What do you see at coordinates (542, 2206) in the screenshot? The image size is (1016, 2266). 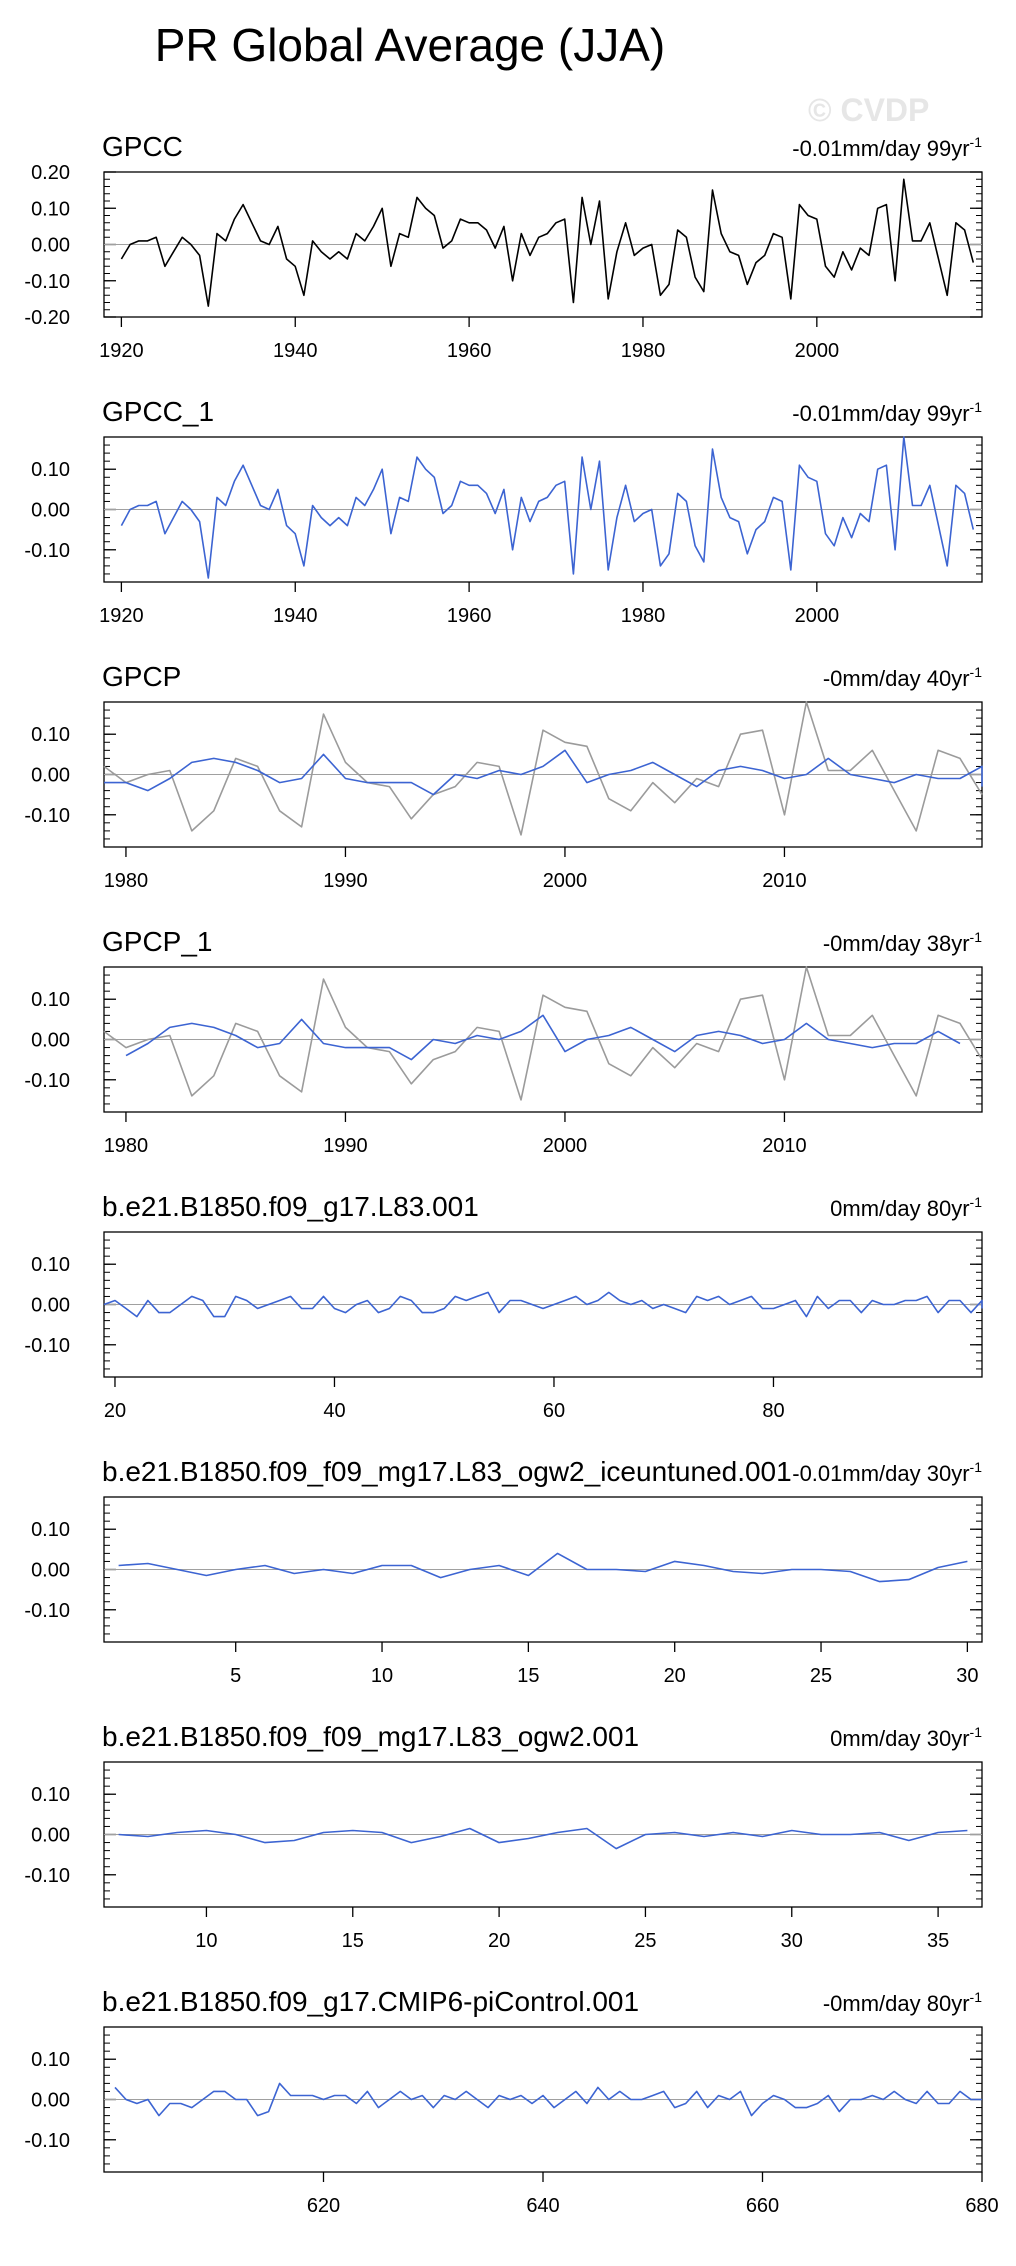 I see `x-tick-label: 640` at bounding box center [542, 2206].